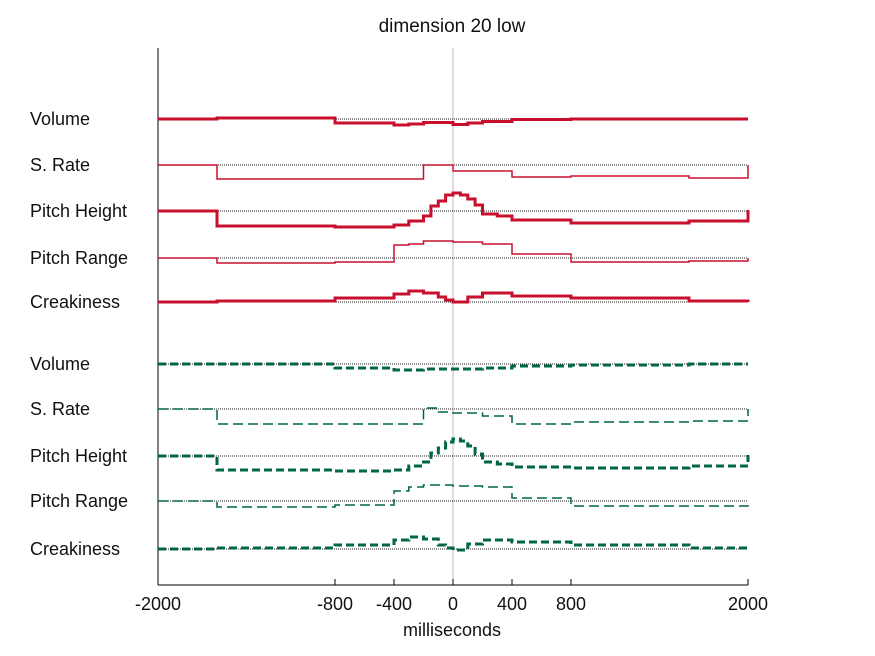  Describe the element at coordinates (571, 604) in the screenshot. I see `x-tick-label: 800` at that location.